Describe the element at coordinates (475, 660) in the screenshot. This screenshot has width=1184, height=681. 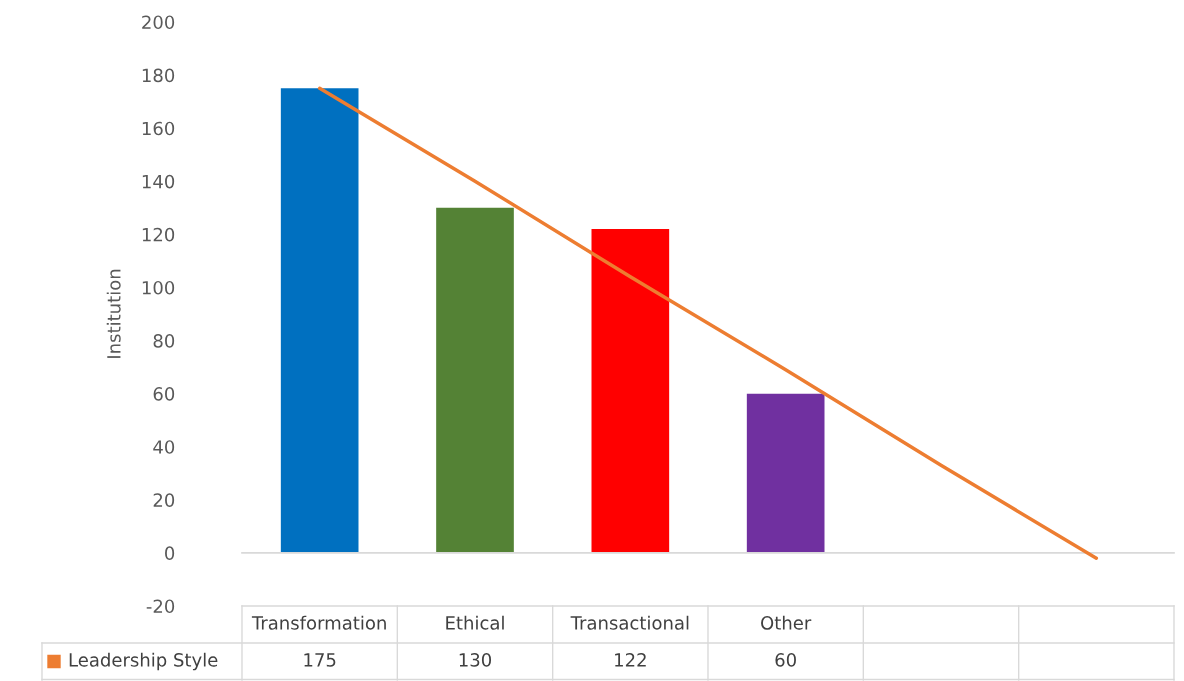
I see `data-label: 130` at that location.